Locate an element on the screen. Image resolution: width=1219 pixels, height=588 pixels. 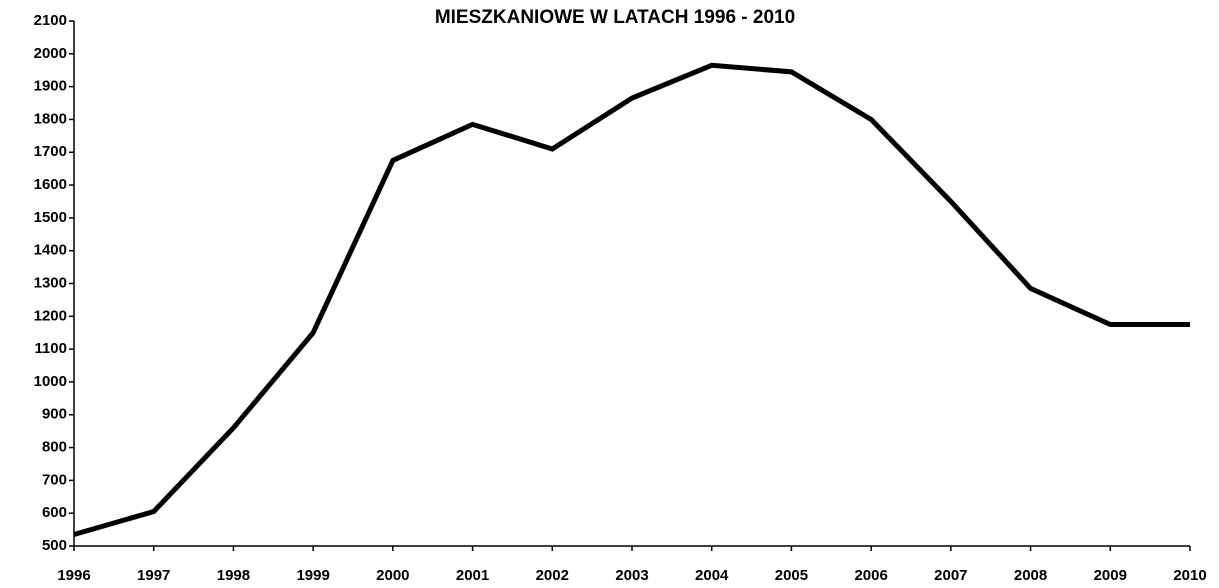
y-tick-label: 1000 is located at coordinates (50, 381).